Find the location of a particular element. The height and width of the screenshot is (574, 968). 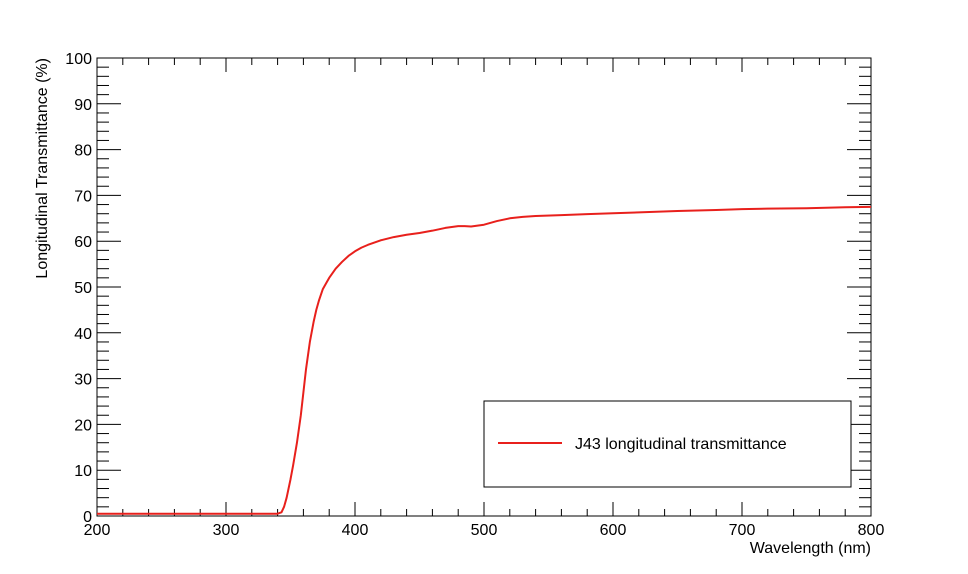

y-tick-label: 30 is located at coordinates (83, 380).